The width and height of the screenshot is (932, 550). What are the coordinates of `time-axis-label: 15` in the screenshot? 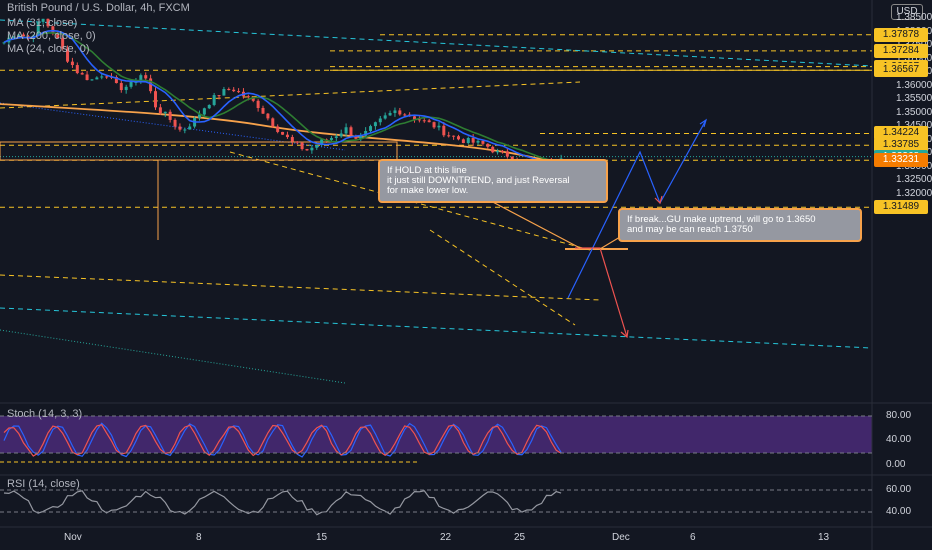 It's located at (322, 537).